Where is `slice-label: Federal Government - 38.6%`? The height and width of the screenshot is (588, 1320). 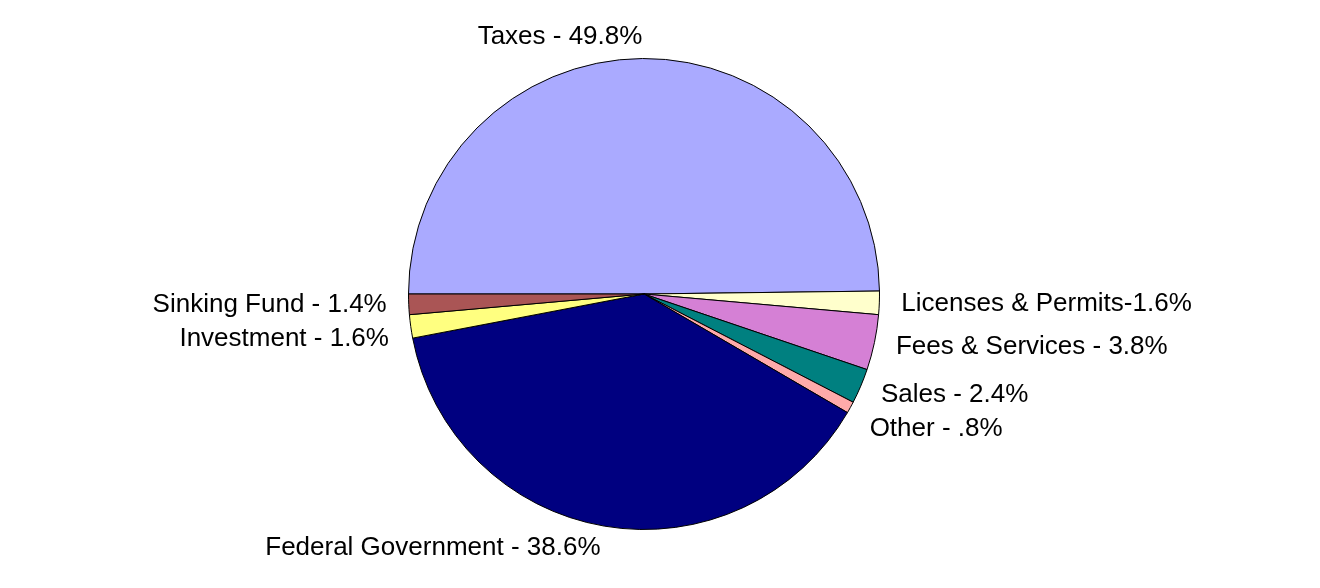
slice-label: Federal Government - 38.6% is located at coordinates (433, 545).